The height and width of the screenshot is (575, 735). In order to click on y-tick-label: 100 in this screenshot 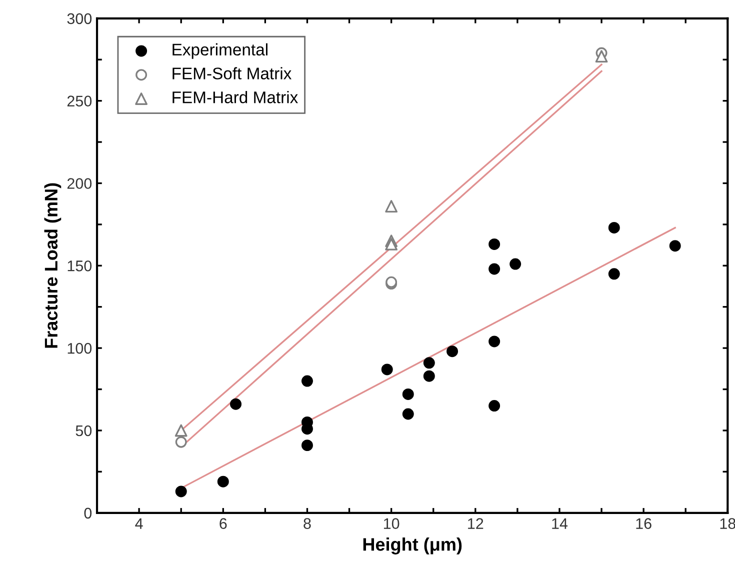, I will do `click(80, 348)`.